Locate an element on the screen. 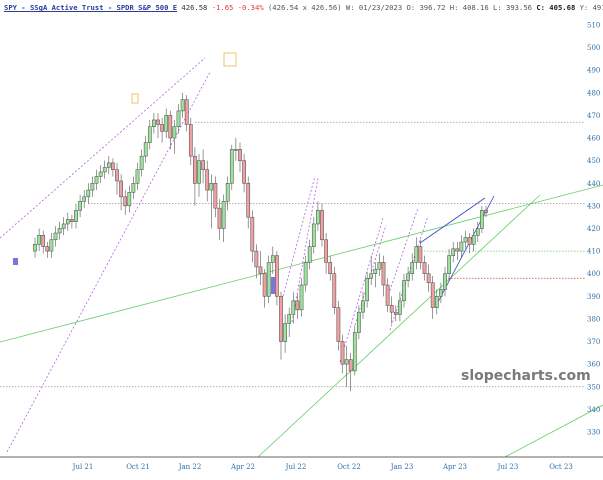 The image size is (603, 480). purple-channel-jul22-a is located at coordinates (298, 238).